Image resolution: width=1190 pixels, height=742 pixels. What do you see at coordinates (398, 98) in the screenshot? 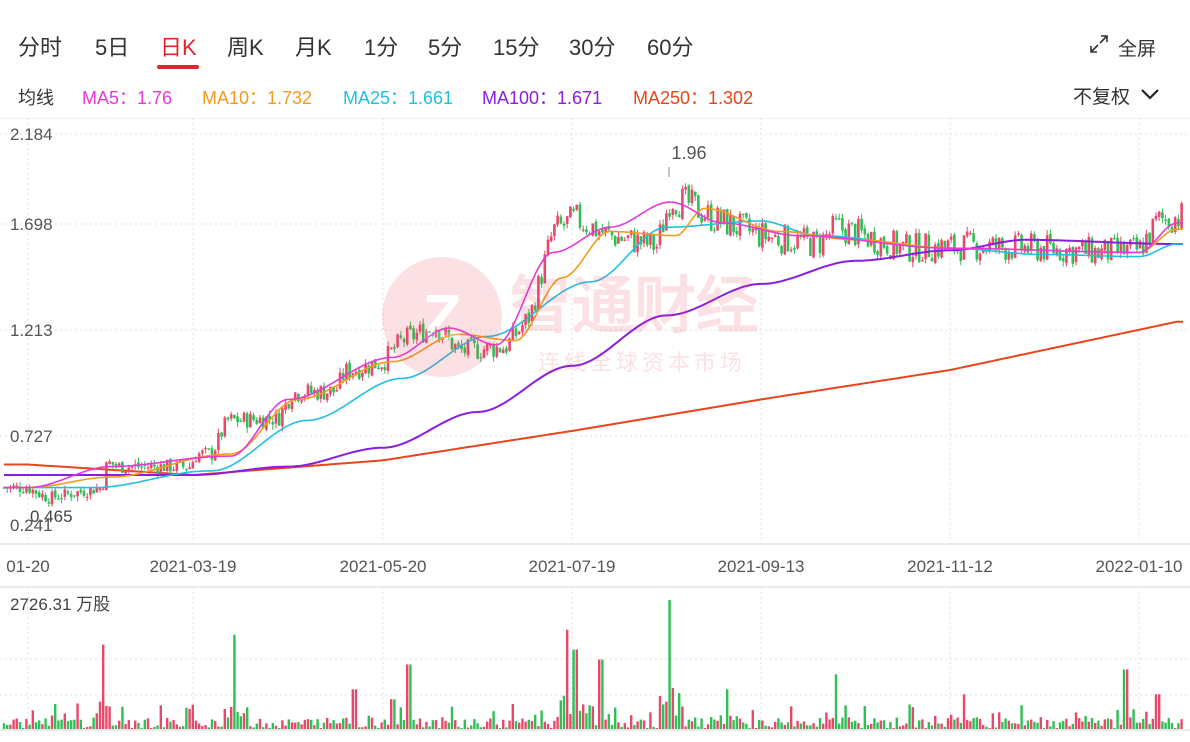
I see `ma25-value: MA25：1.661` at bounding box center [398, 98].